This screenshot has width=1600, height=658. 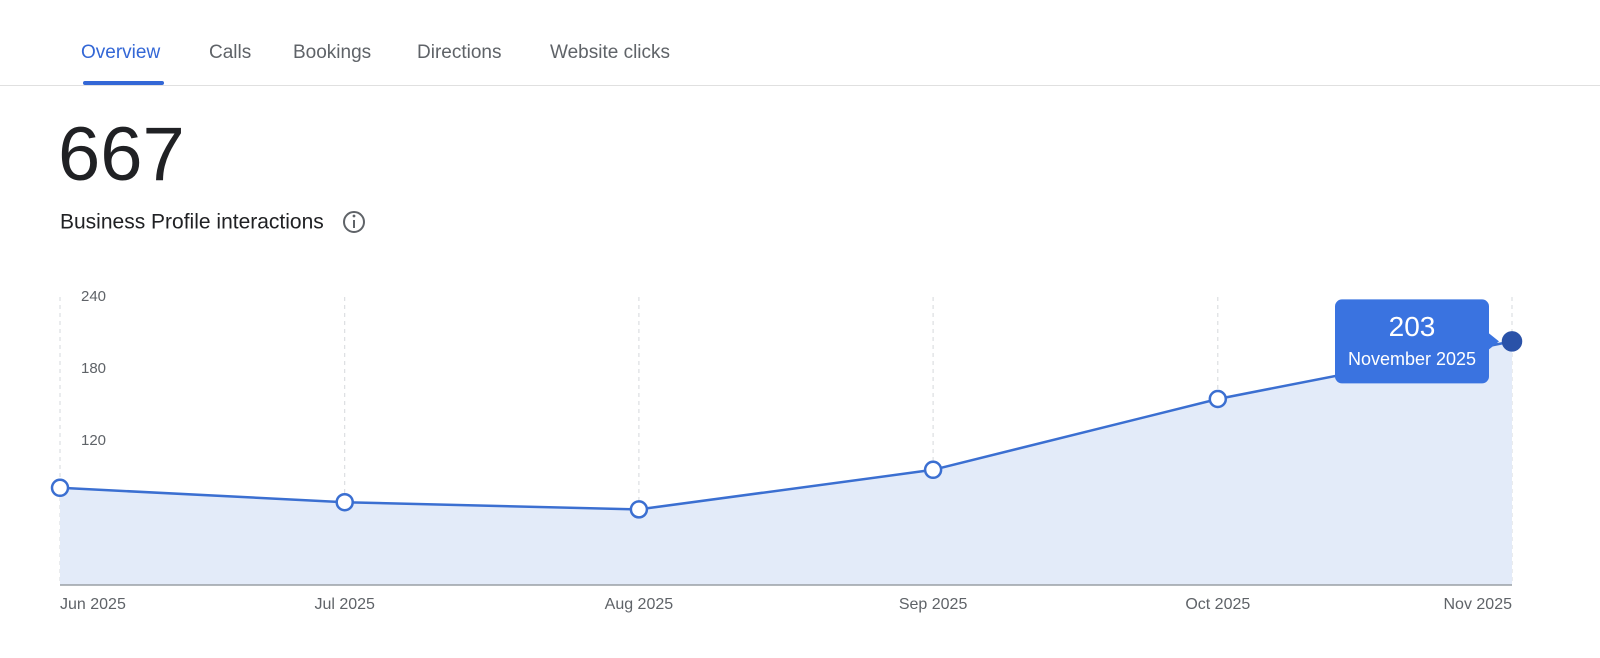 What do you see at coordinates (93, 440) in the screenshot?
I see `y-tick-label: 120` at bounding box center [93, 440].